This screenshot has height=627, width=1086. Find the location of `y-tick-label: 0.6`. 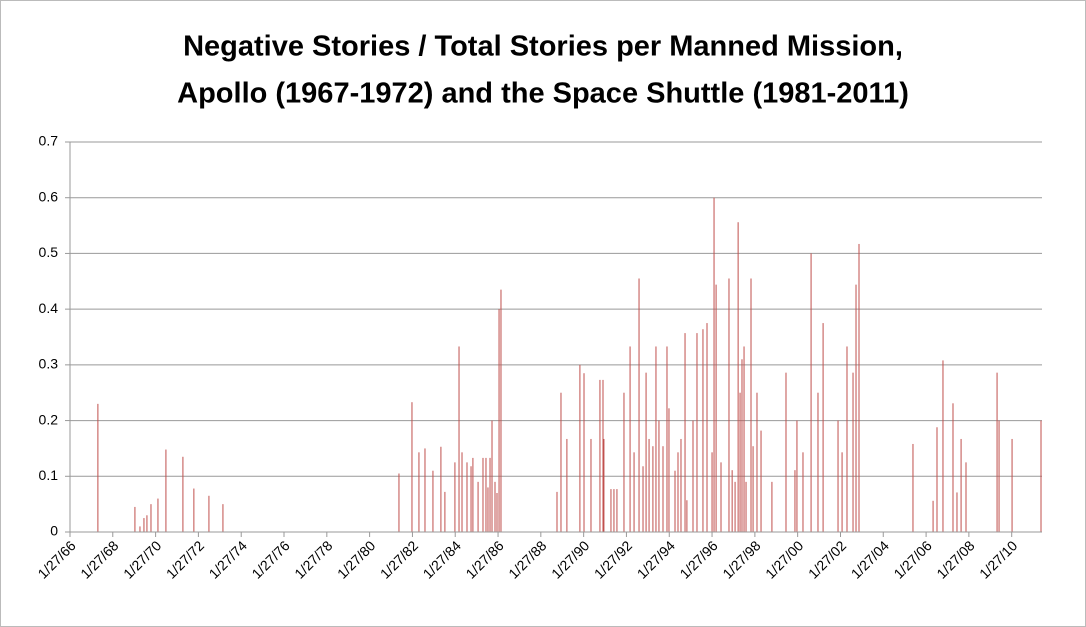

y-tick-label: 0.6 is located at coordinates (49, 196).